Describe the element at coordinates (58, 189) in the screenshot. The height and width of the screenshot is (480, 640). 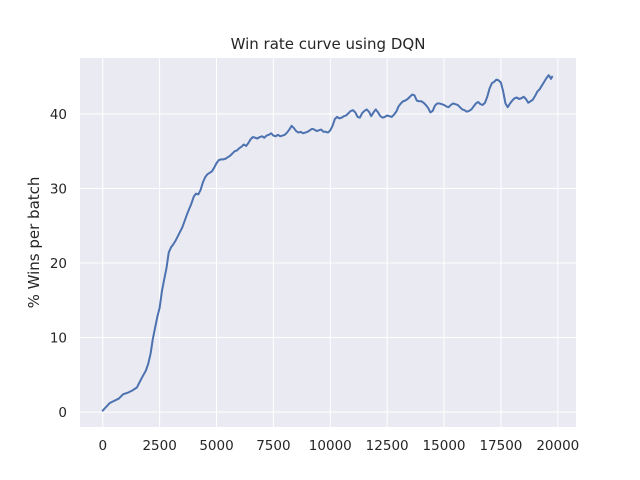
I see `y-tick-label: 30` at that location.